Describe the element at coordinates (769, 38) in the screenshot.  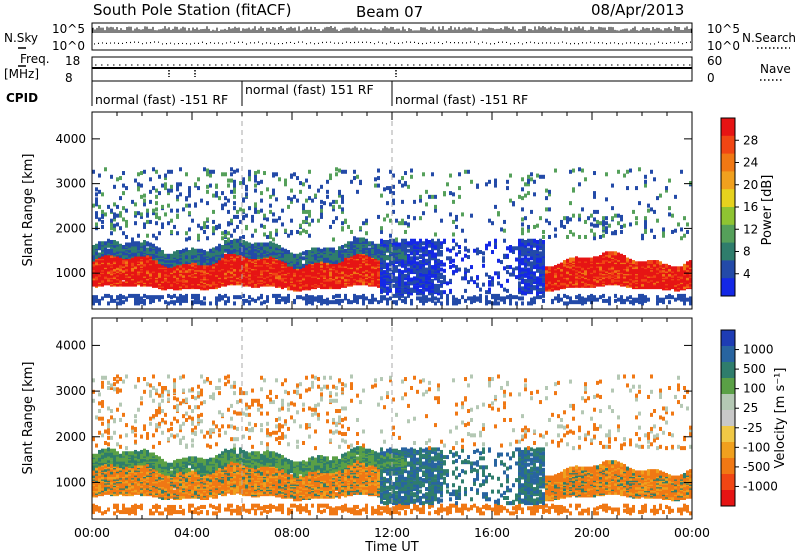
I see `nsearch-label: N.Search` at that location.